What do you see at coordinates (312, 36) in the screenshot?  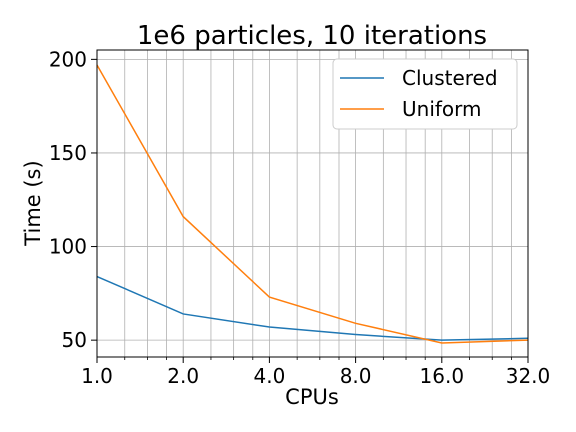 I see `chart-title: 1e6 particles, 10 iterations` at bounding box center [312, 36].